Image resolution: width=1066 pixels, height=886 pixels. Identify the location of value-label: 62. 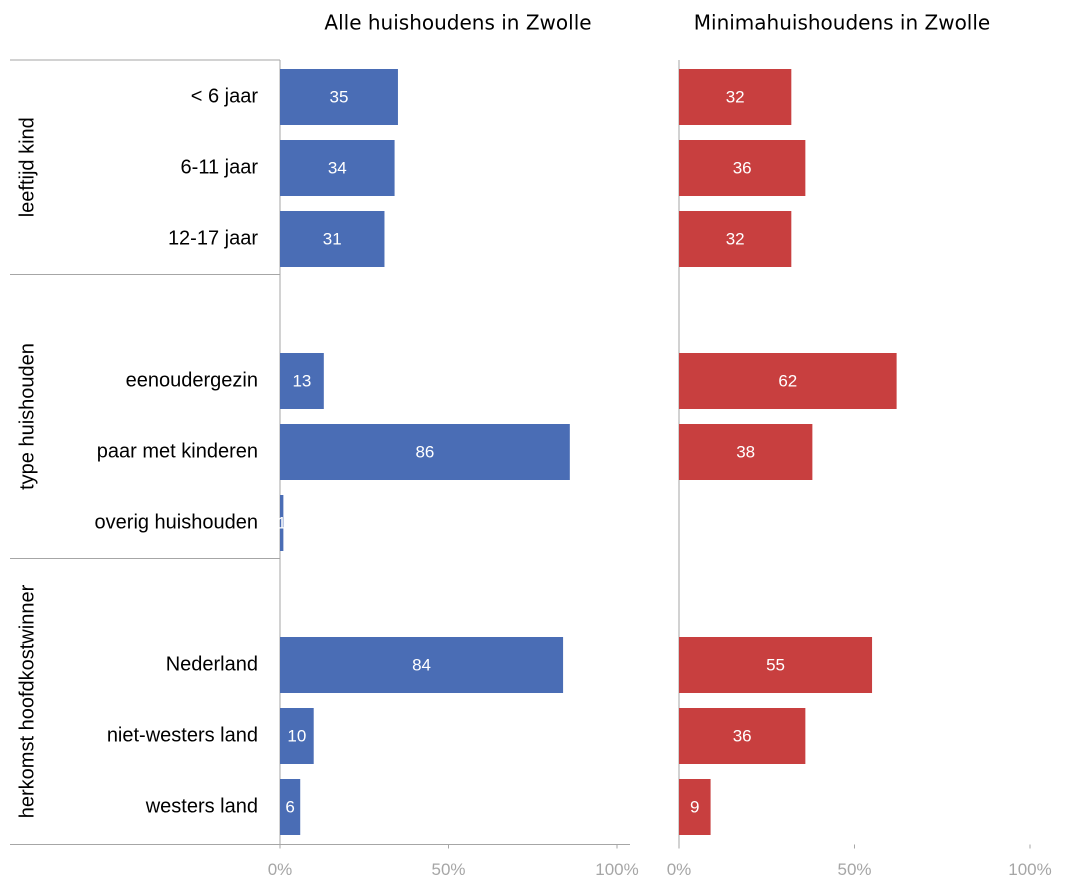
(787, 380).